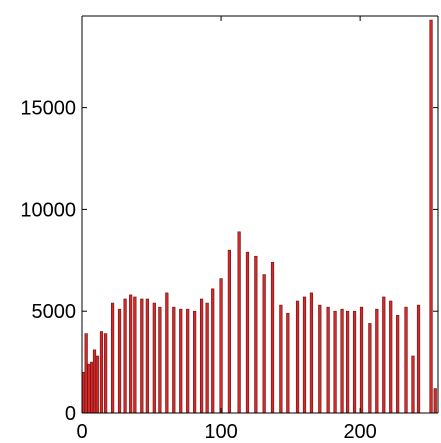 The height and width of the screenshot is (443, 441). What do you see at coordinates (70, 414) in the screenshot?
I see `y-tick-label: 0` at bounding box center [70, 414].